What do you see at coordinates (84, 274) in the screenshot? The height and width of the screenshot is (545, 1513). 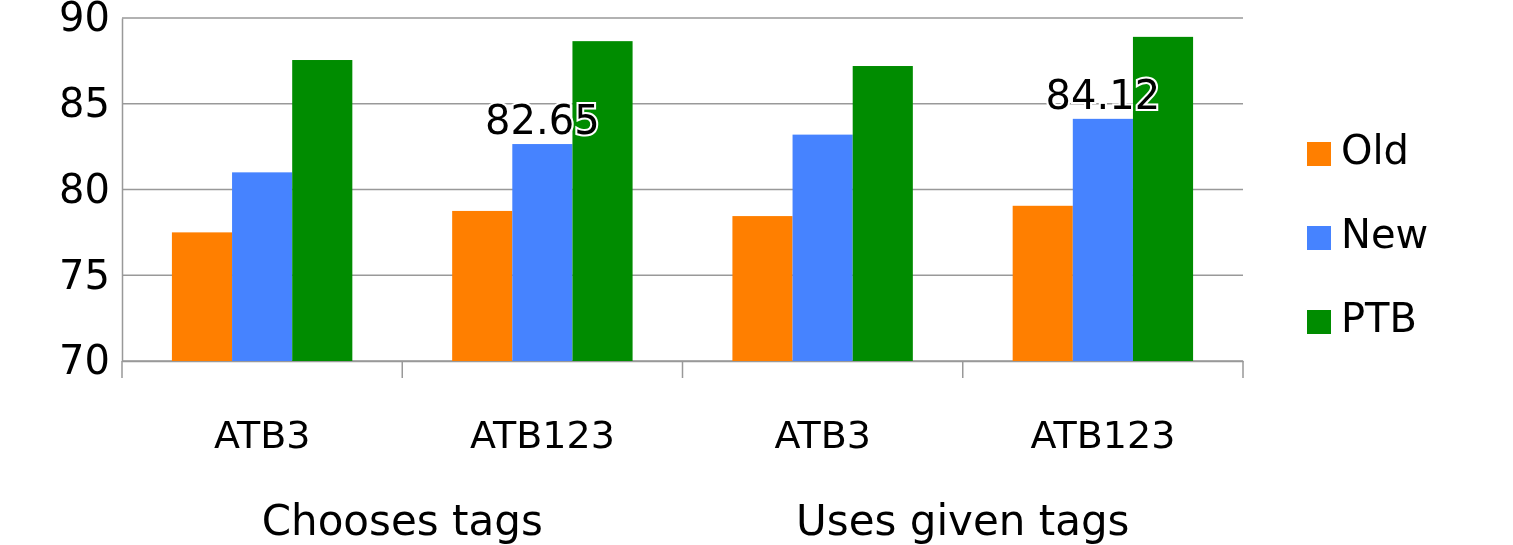 I see `y-tick-label: 75` at bounding box center [84, 274].